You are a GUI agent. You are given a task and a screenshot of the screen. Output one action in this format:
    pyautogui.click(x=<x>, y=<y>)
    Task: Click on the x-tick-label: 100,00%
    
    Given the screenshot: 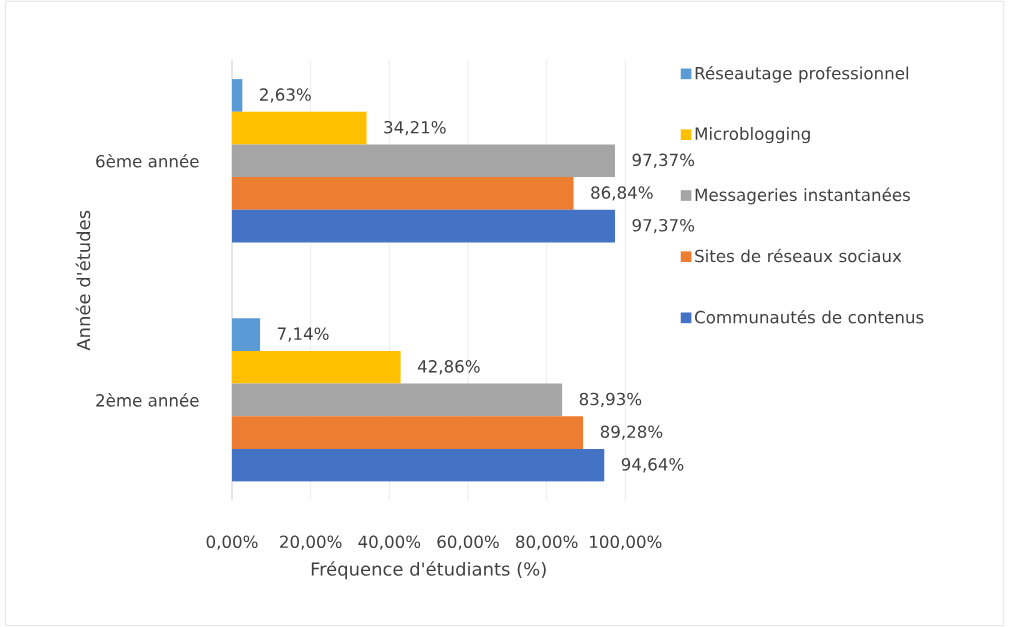 What is the action you would take?
    pyautogui.click(x=626, y=542)
    